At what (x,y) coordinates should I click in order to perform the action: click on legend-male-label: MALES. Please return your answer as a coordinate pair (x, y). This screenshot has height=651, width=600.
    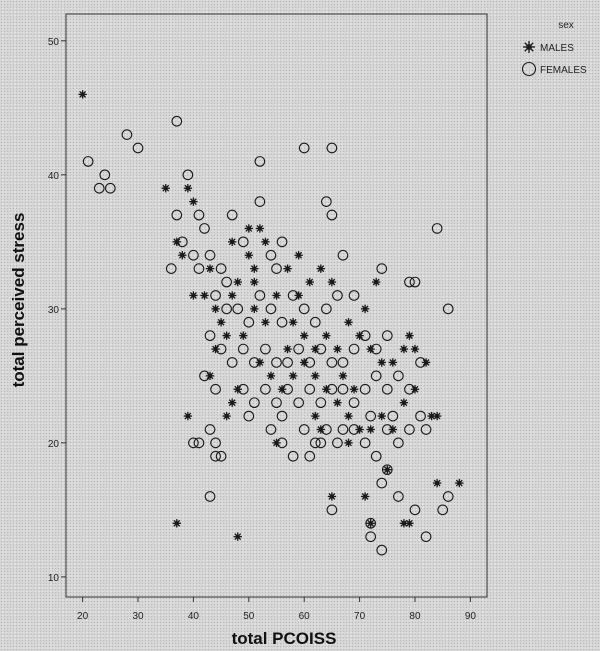
    Looking at the image, I should click on (557, 48).